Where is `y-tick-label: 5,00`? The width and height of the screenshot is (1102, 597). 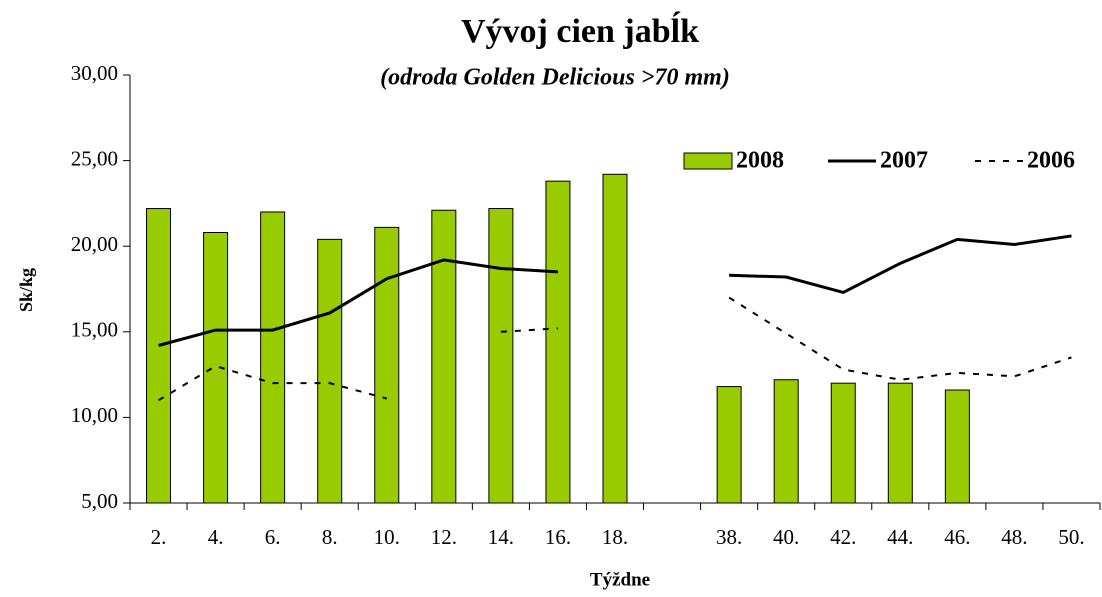 y-tick-label: 5,00 is located at coordinates (99, 501).